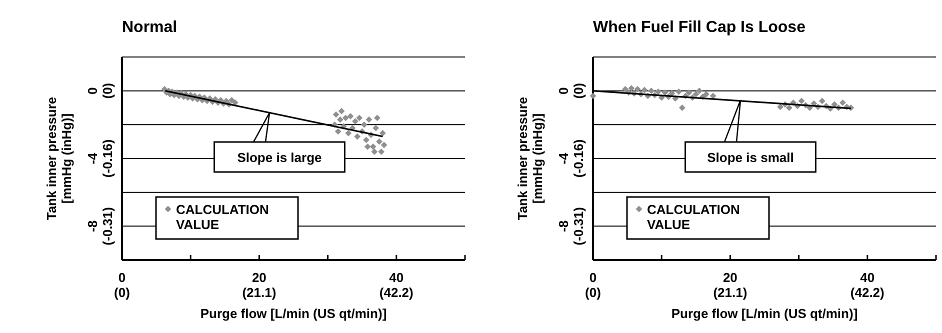 This screenshot has width=942, height=333. Describe the element at coordinates (699, 27) in the screenshot. I see `chart-title: When Fuel Fill Cap Is Loose` at that location.